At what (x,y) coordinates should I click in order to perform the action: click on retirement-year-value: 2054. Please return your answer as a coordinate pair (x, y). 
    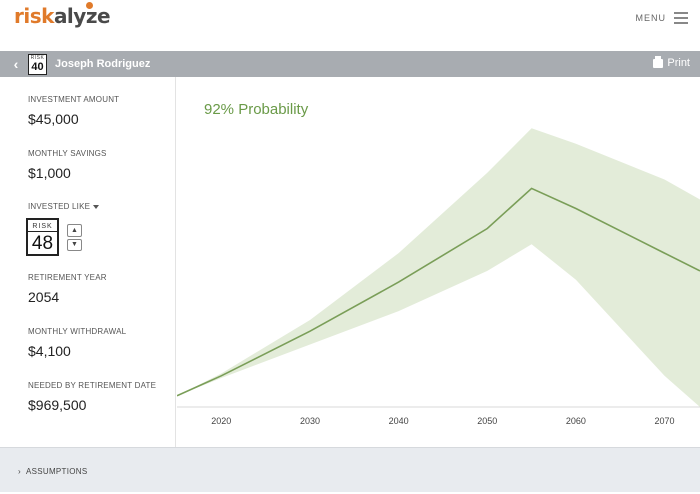
    Looking at the image, I should click on (44, 297).